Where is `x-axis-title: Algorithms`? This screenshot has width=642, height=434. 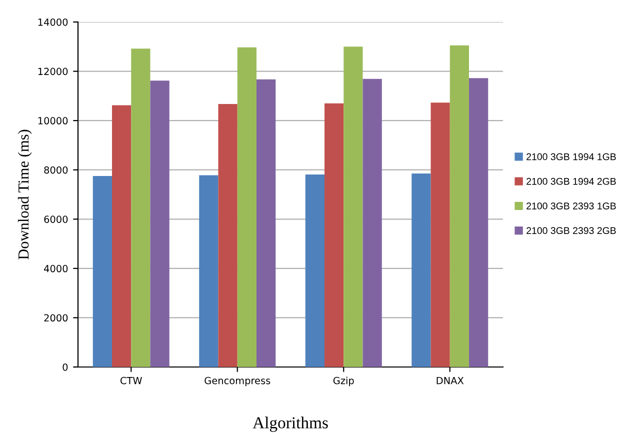
x-axis-title: Algorithms is located at coordinates (290, 424).